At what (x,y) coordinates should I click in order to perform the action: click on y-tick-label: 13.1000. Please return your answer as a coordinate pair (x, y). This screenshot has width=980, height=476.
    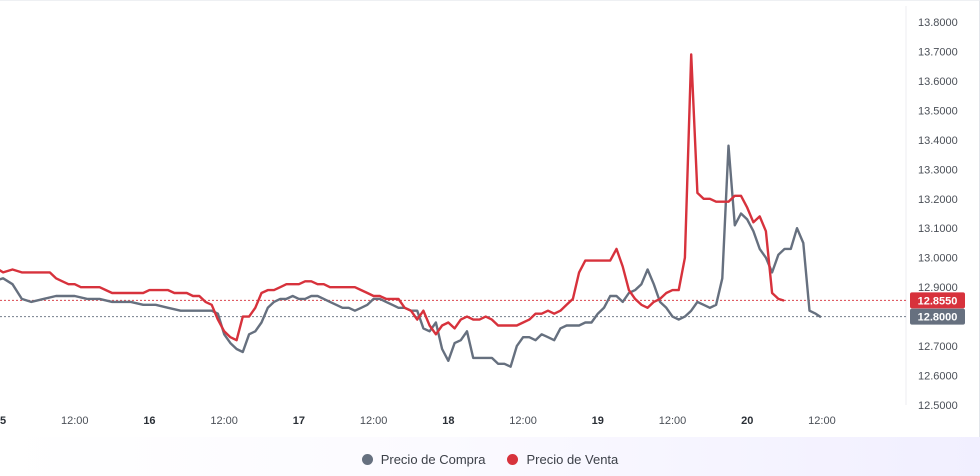
    Looking at the image, I should click on (938, 229).